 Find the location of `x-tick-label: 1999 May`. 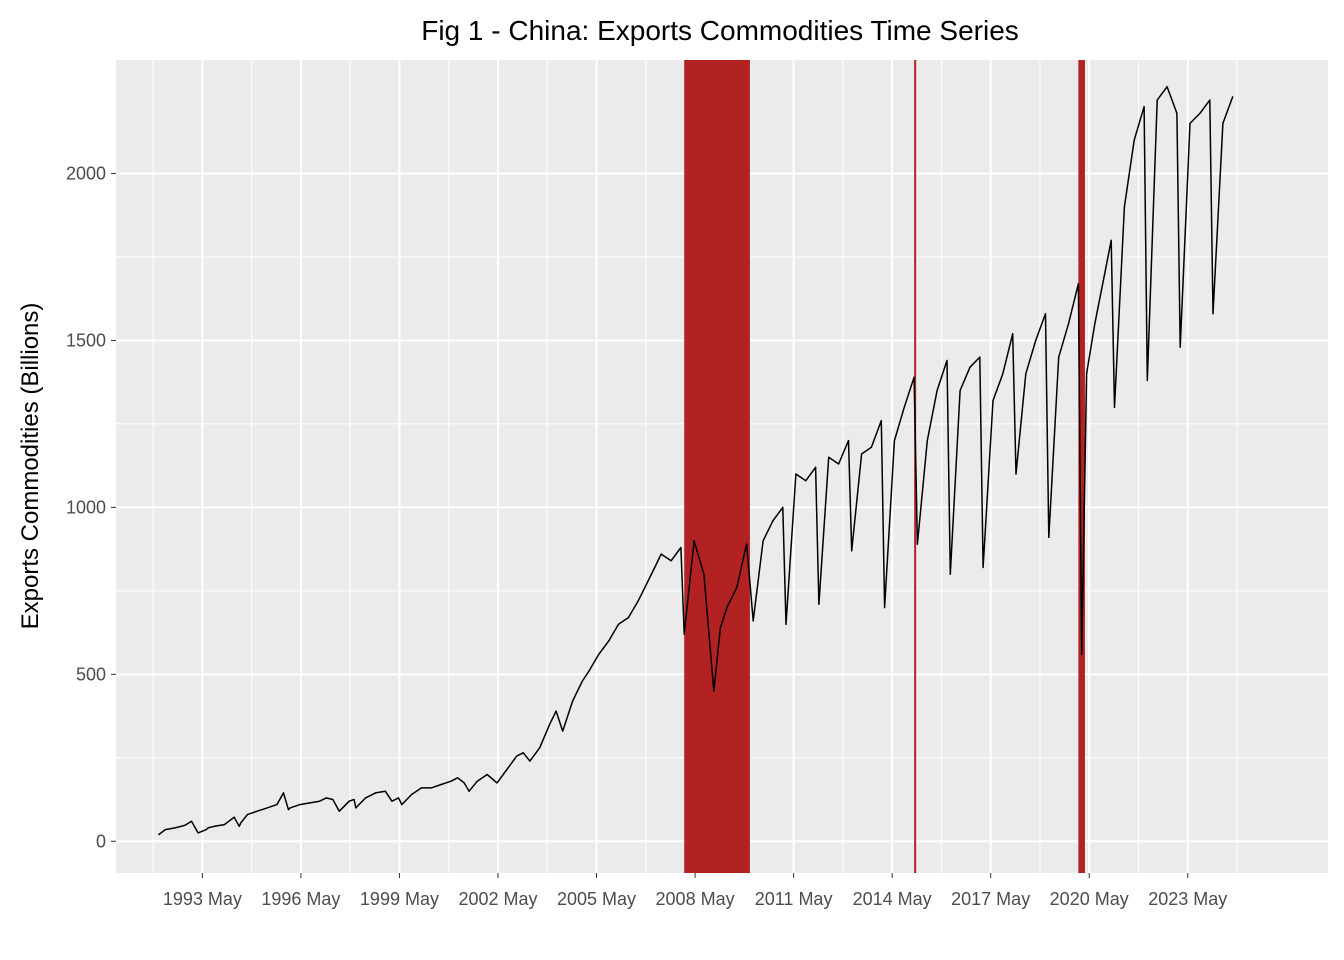

x-tick-label: 1999 May is located at coordinates (399, 899).